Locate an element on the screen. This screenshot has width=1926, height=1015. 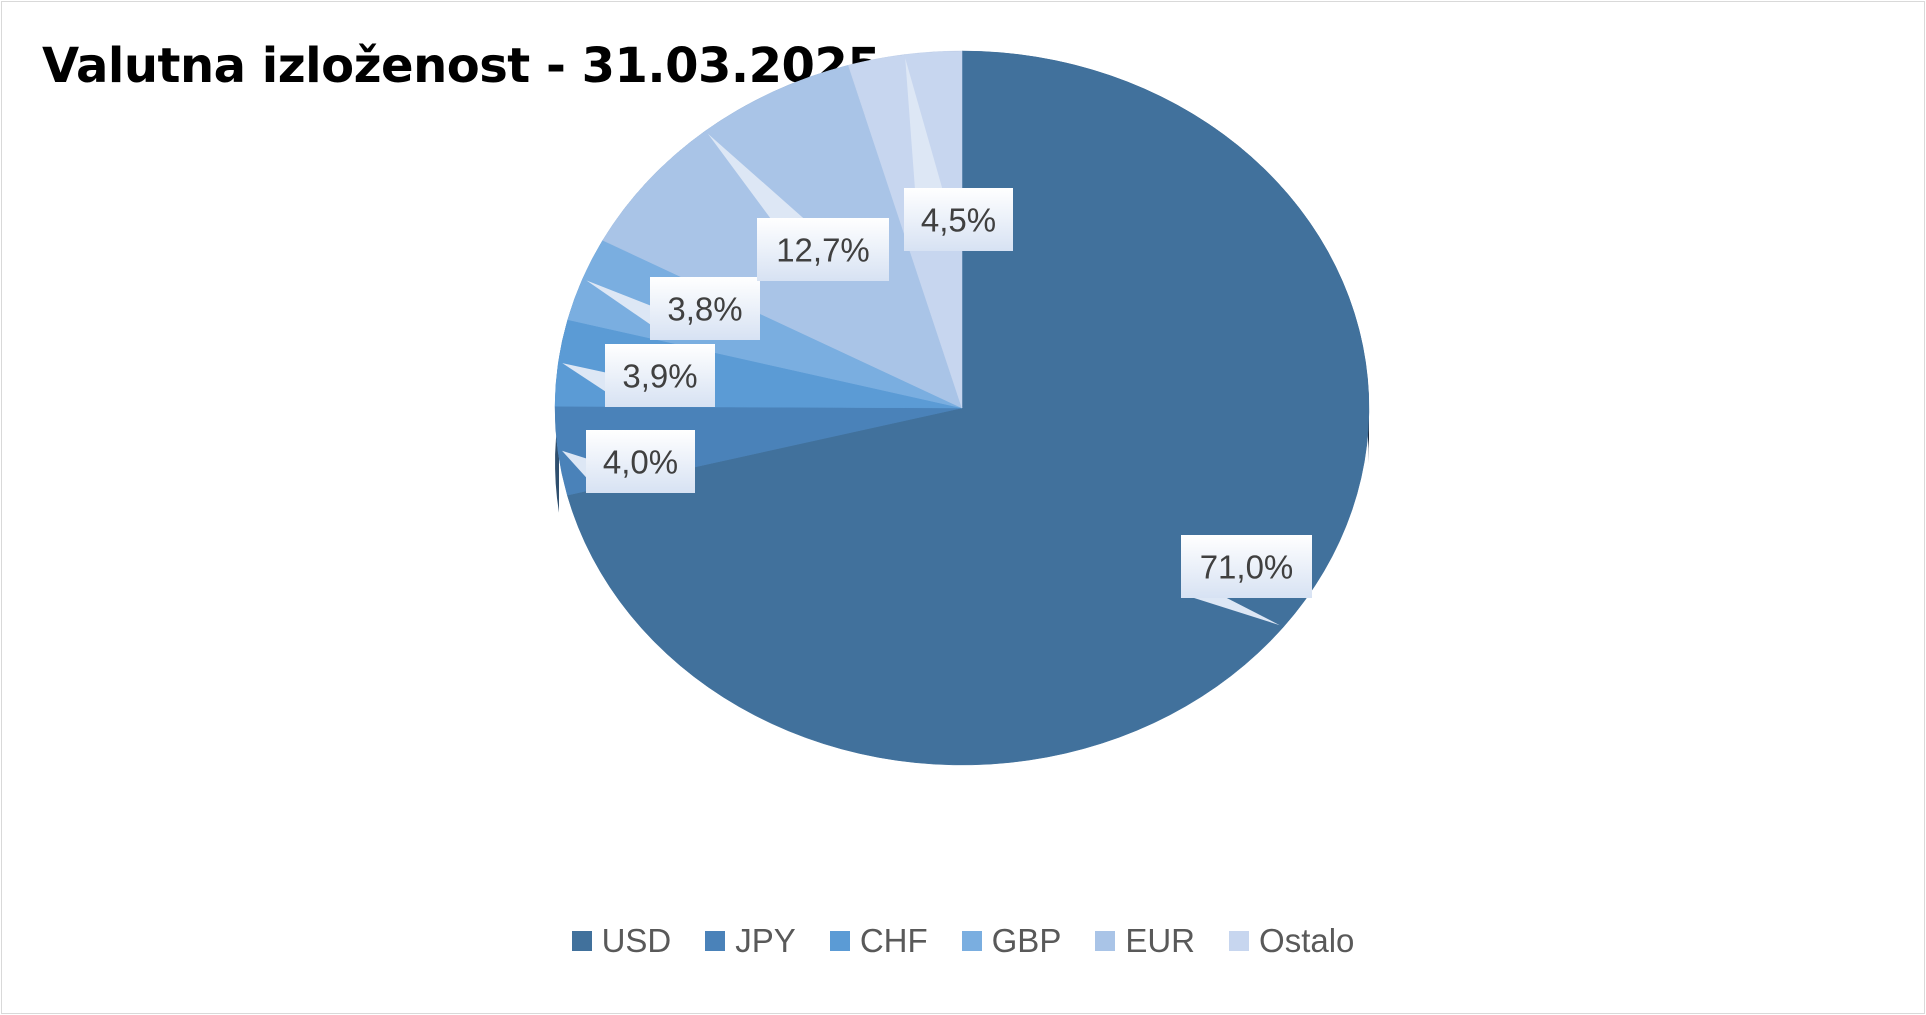
legend-item-eur: EUR is located at coordinates (1145, 941).